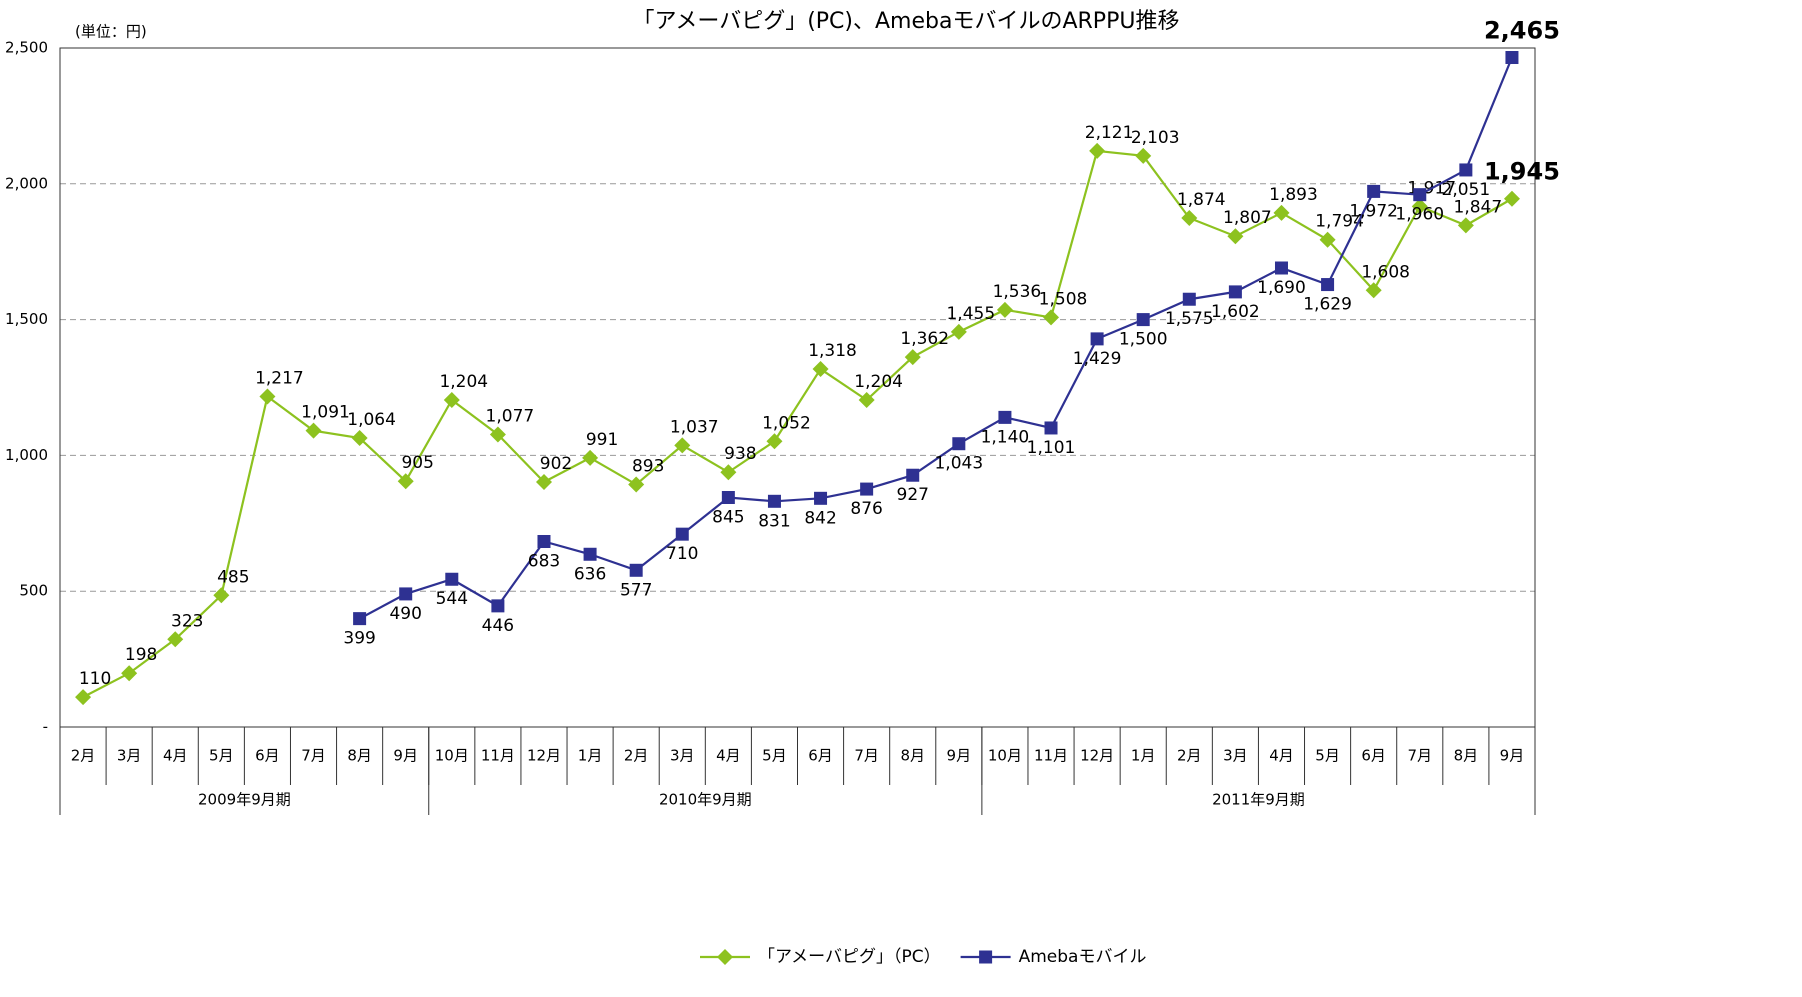 The image size is (1802, 997). Describe the element at coordinates (417, 463) in the screenshot. I see `data-label: 905` at that location.